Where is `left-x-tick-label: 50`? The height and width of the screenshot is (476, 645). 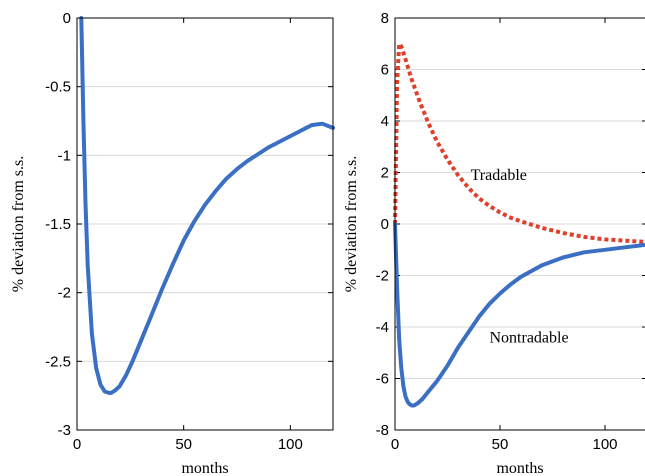
left-x-tick-label: 50 is located at coordinates (183, 444).